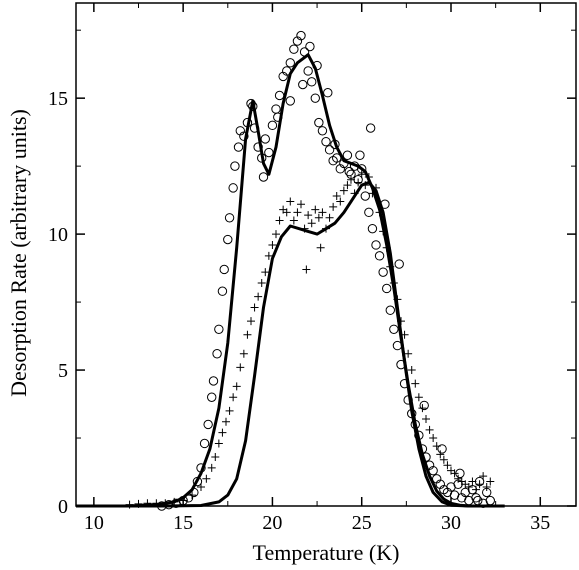 The image size is (579, 570). Describe the element at coordinates (18, 253) in the screenshot. I see `y-axis-title: Desorption Rate (arbitrary units)` at that location.